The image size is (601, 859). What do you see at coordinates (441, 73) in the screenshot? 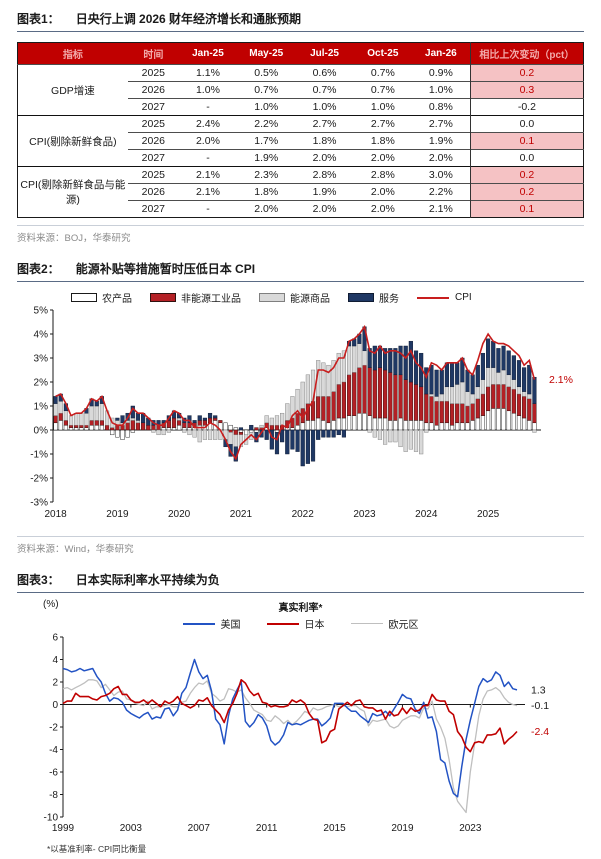
I see `value-cell: 0.9%` at bounding box center [441, 73].